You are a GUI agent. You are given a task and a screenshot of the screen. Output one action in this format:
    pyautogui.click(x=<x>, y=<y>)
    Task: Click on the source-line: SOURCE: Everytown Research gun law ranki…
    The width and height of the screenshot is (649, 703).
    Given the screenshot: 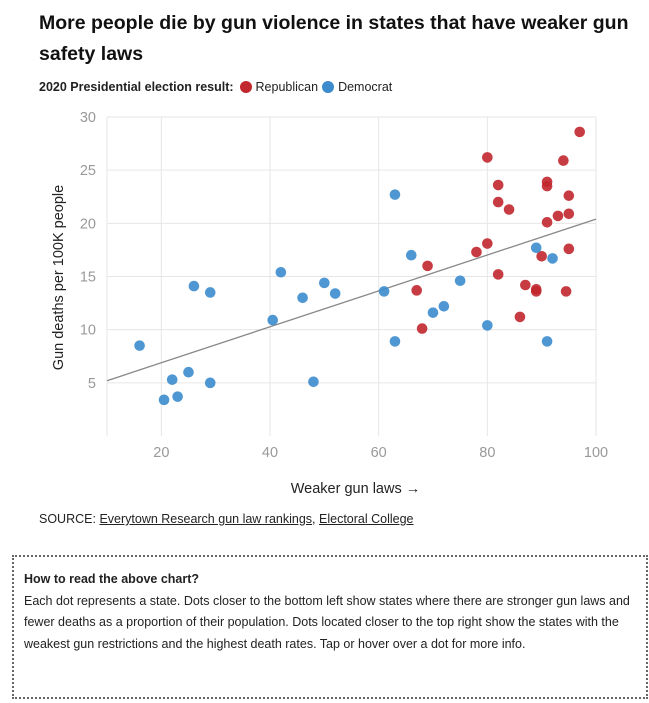 What is the action you would take?
    pyautogui.click(x=226, y=519)
    